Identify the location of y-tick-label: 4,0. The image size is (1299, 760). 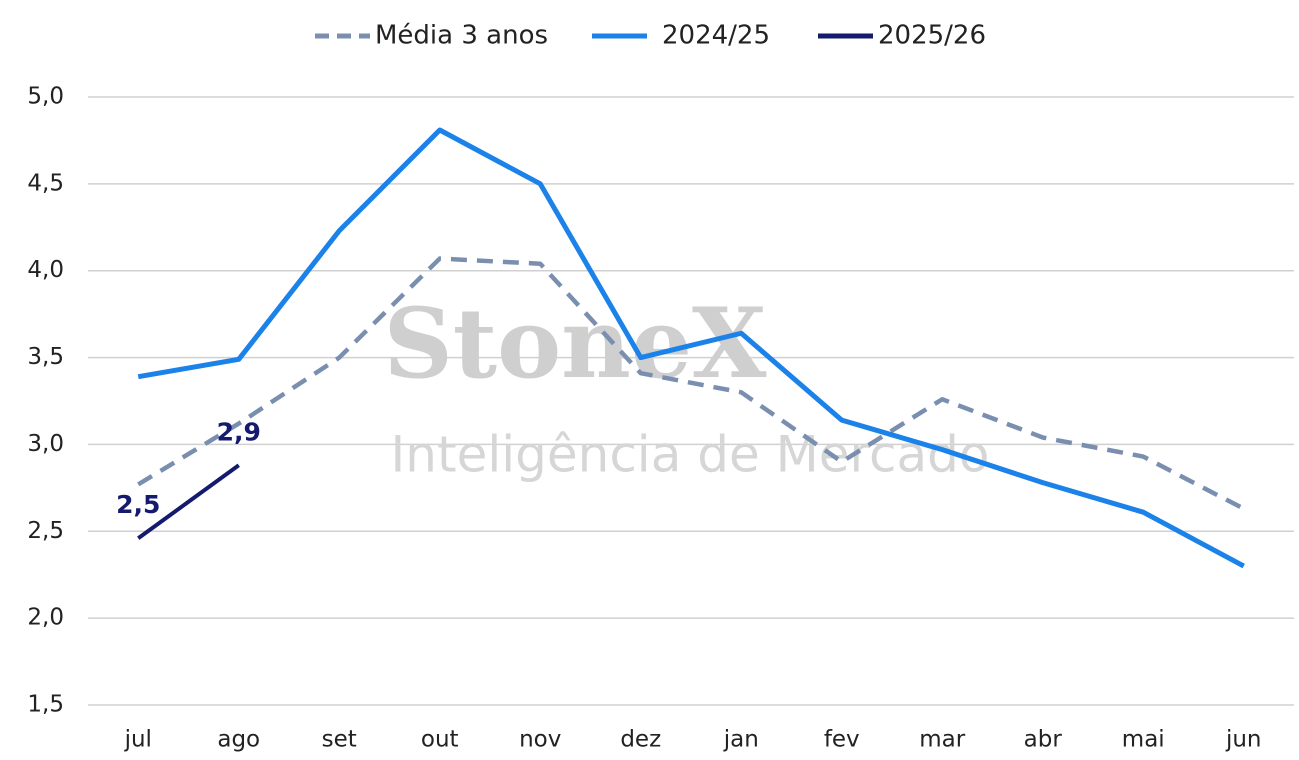
(45, 270).